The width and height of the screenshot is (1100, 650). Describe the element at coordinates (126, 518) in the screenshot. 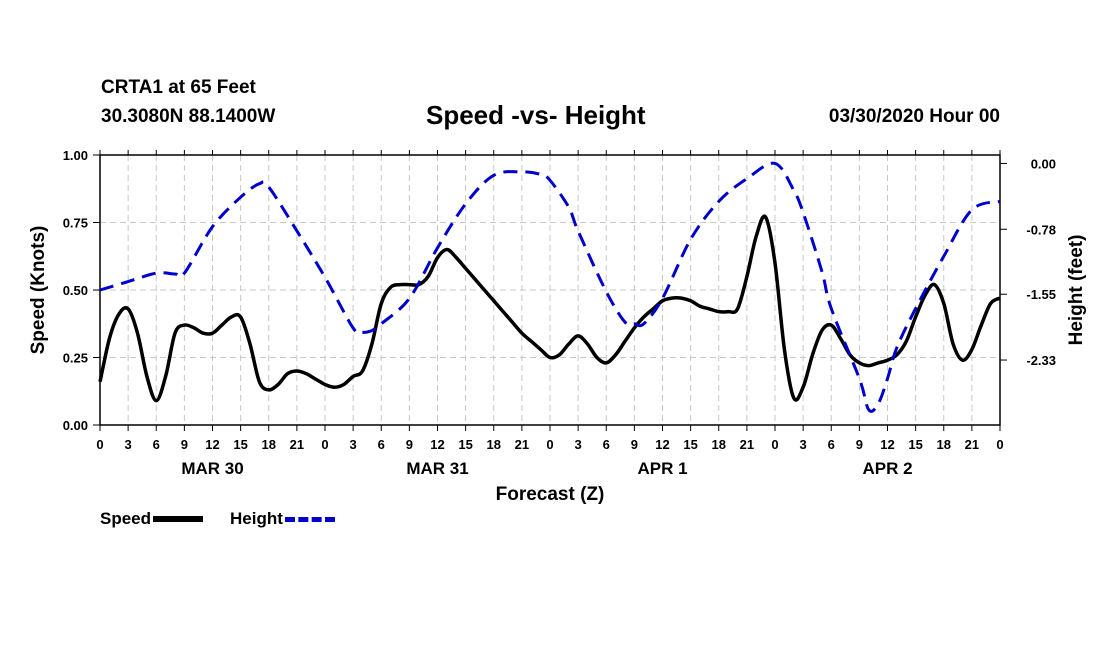

I see `legend-speed-label: Speed` at that location.